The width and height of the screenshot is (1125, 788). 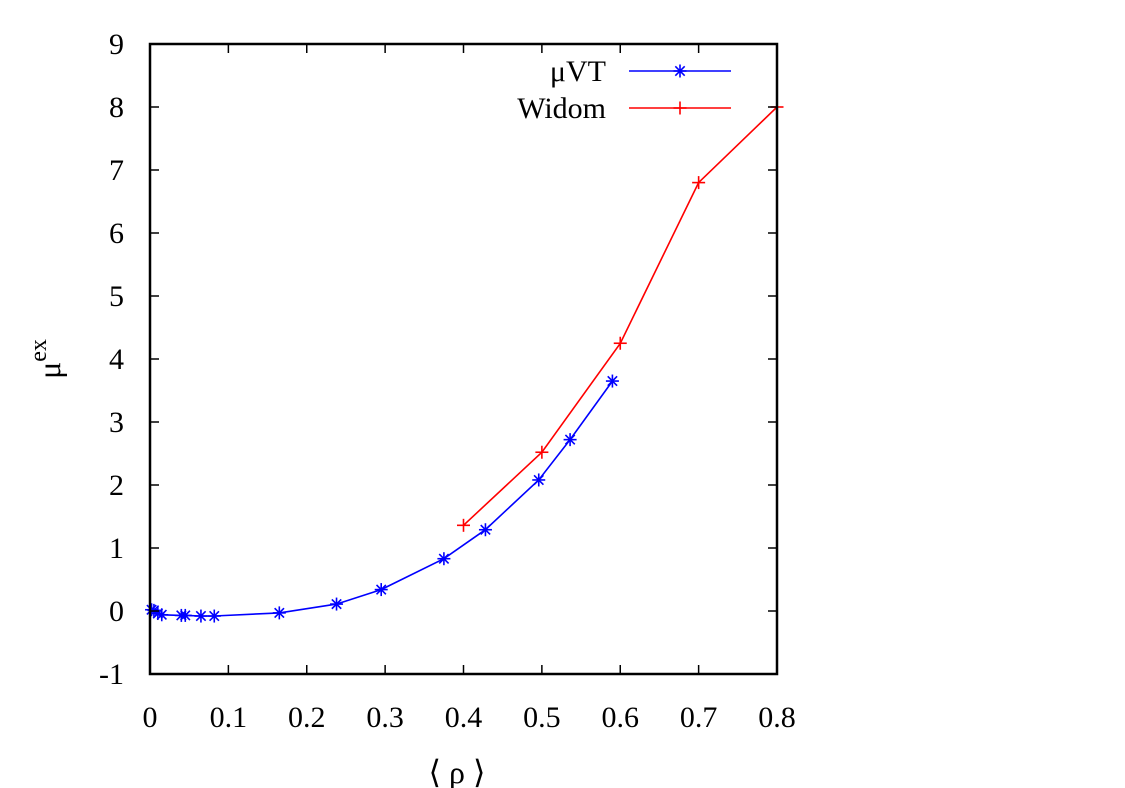 What do you see at coordinates (640, 71) in the screenshot?
I see `legend-entry: μVT` at bounding box center [640, 71].